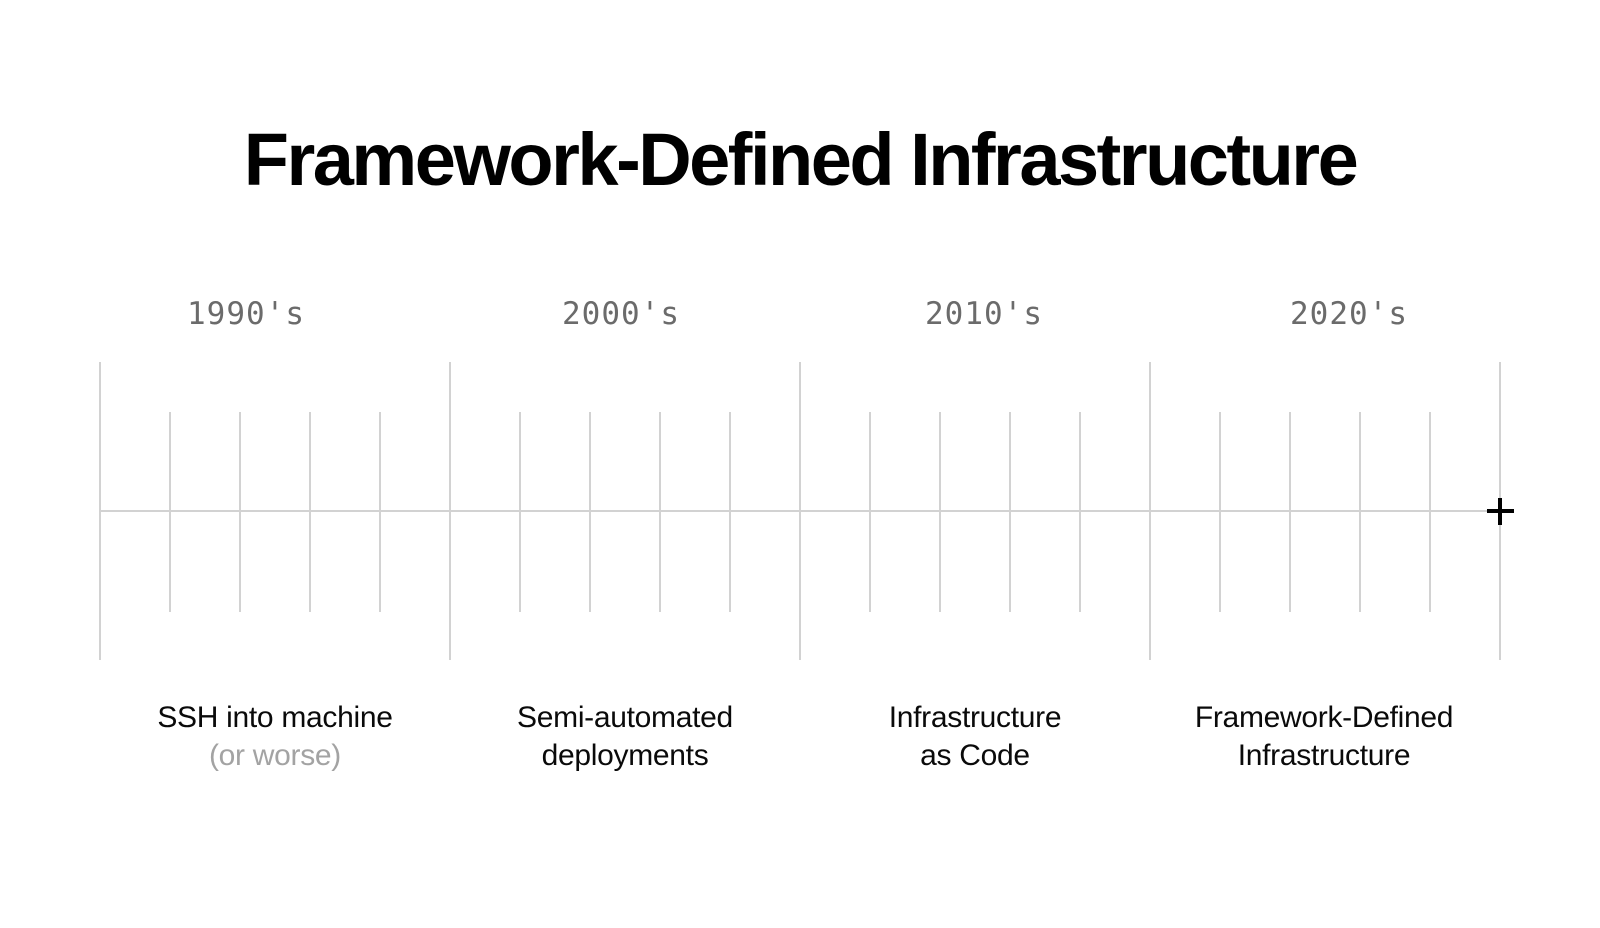 The width and height of the screenshot is (1600, 928). Describe the element at coordinates (1324, 717) in the screenshot. I see `caption-line: Framework-Defined` at that location.